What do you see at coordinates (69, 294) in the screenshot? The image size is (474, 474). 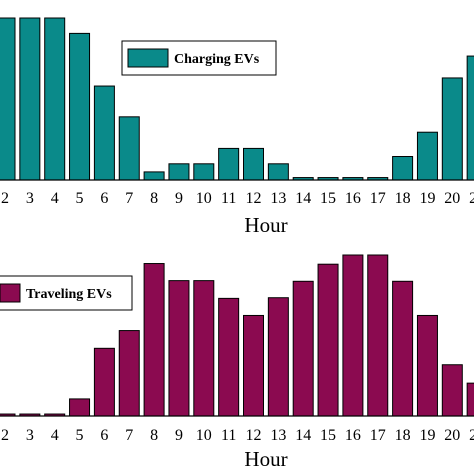 I see `legend-label: Traveling EVs` at bounding box center [69, 294].